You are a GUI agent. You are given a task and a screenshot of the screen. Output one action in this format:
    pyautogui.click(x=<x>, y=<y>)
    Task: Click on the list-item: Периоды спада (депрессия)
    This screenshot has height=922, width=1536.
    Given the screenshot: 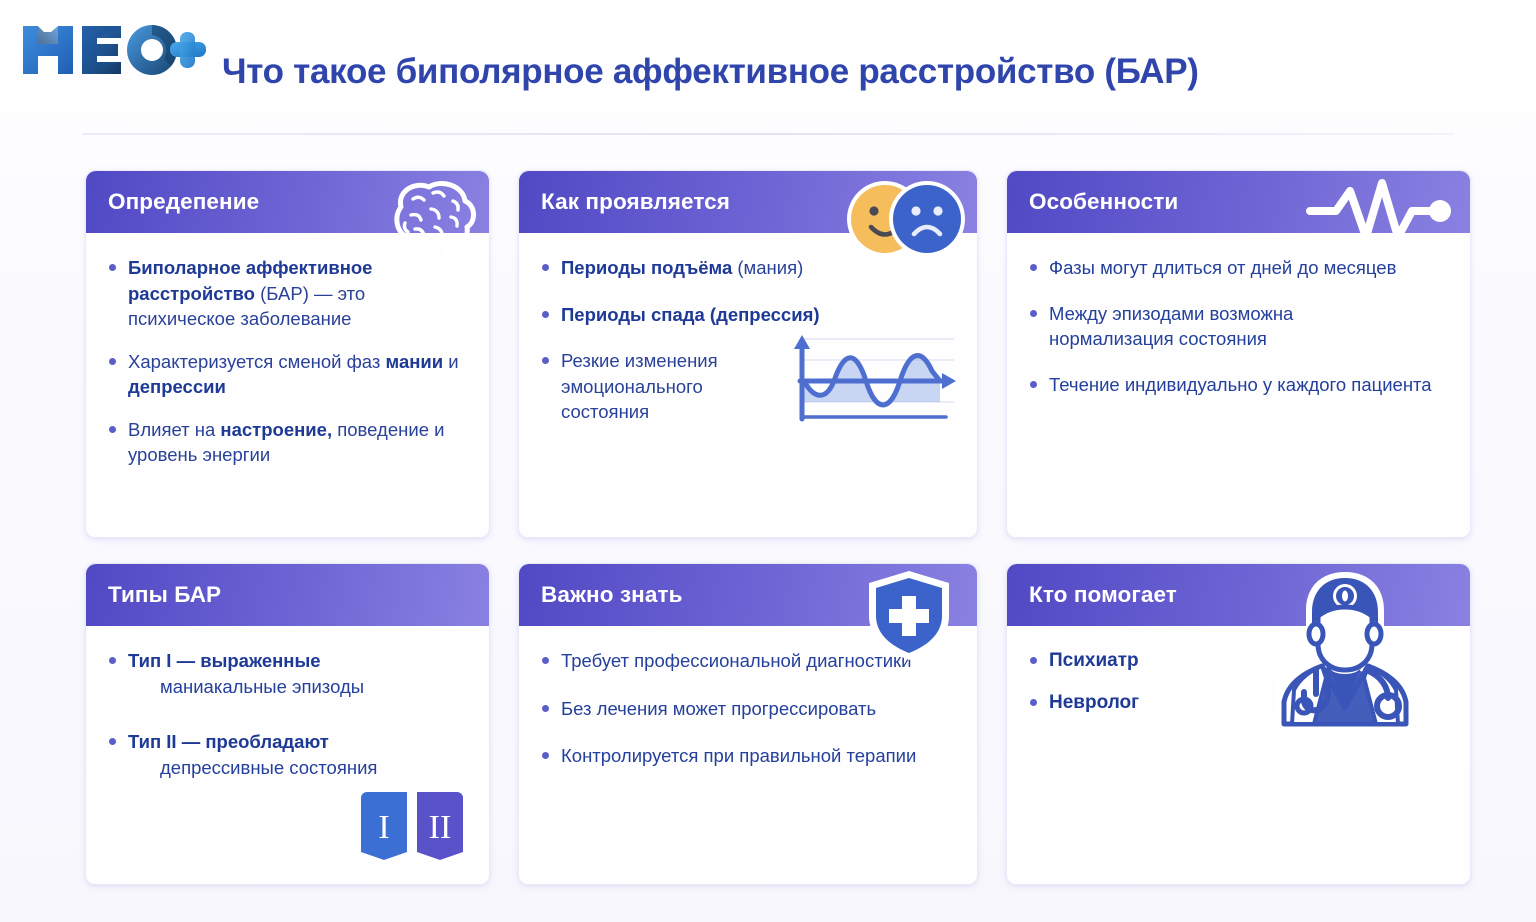 What is the action you would take?
    pyautogui.click(x=748, y=315)
    